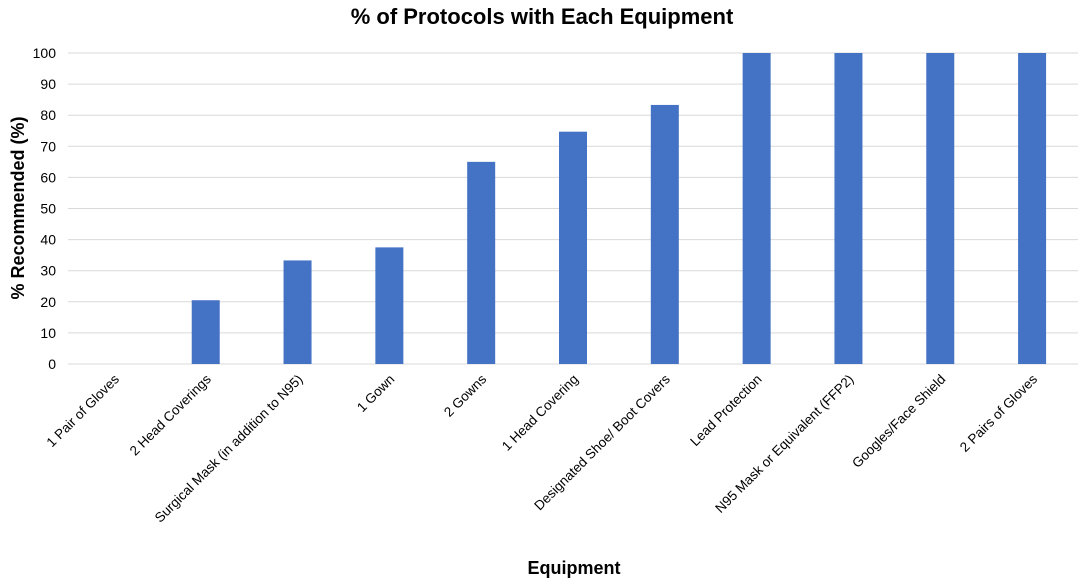  What do you see at coordinates (48, 271) in the screenshot?
I see `y-tick-label: 30` at bounding box center [48, 271].